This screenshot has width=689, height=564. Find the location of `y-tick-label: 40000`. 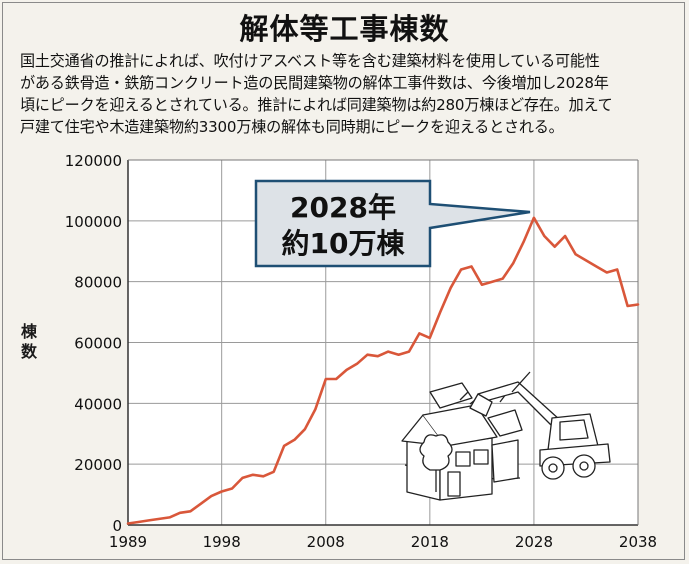

y-tick-label: 40000 is located at coordinates (98, 404).